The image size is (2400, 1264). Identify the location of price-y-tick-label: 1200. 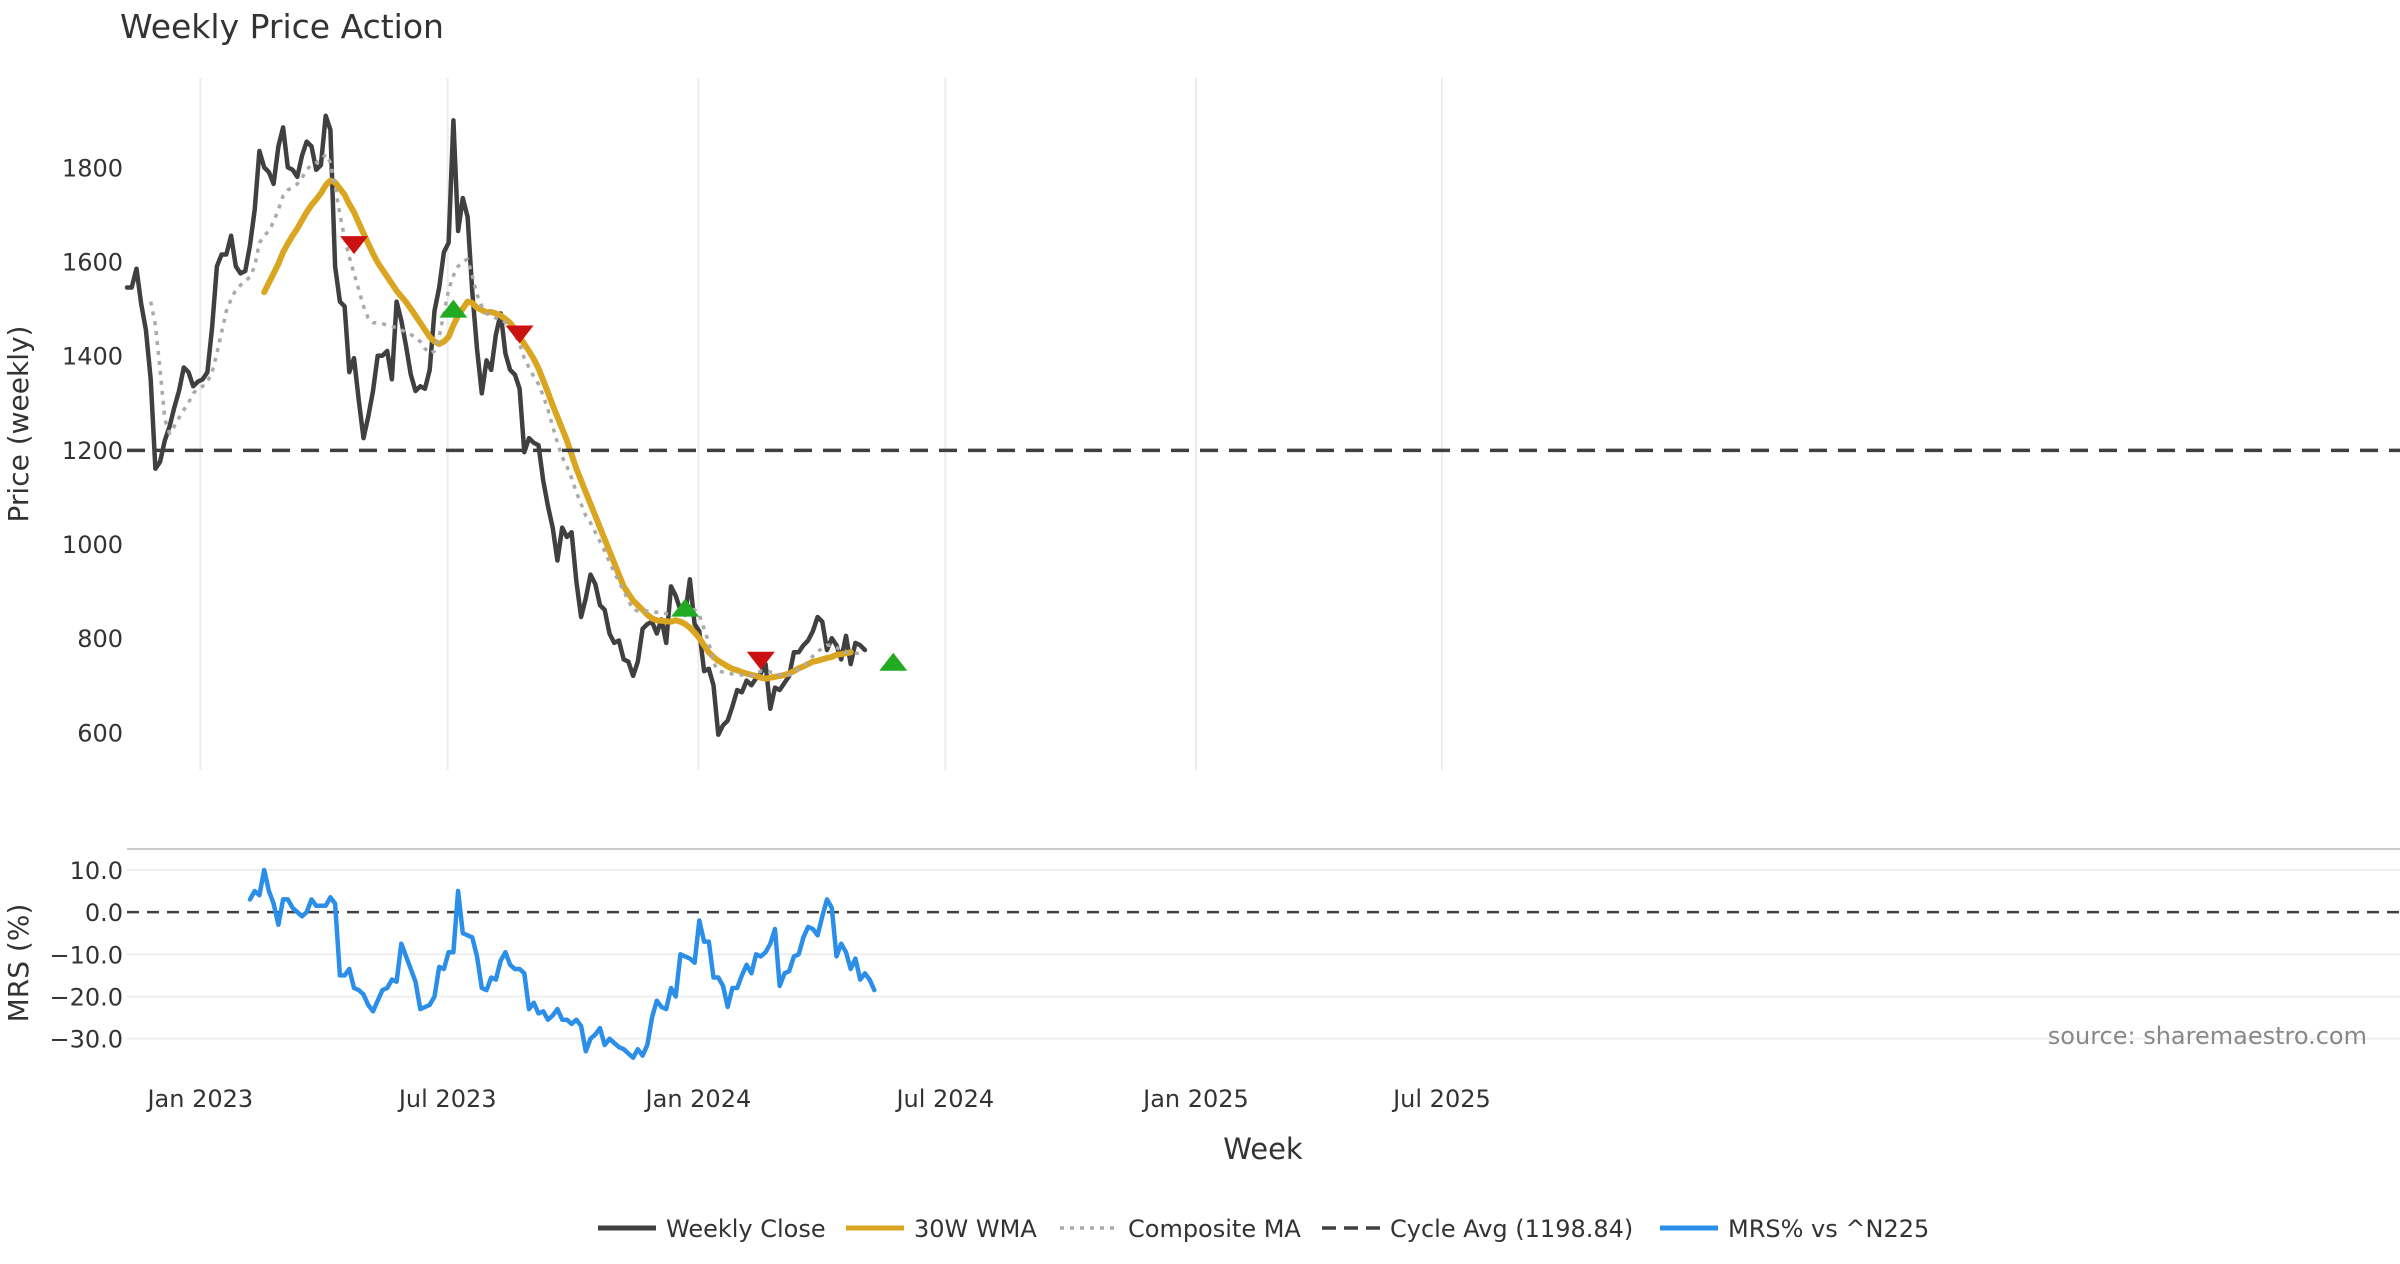
(92, 451).